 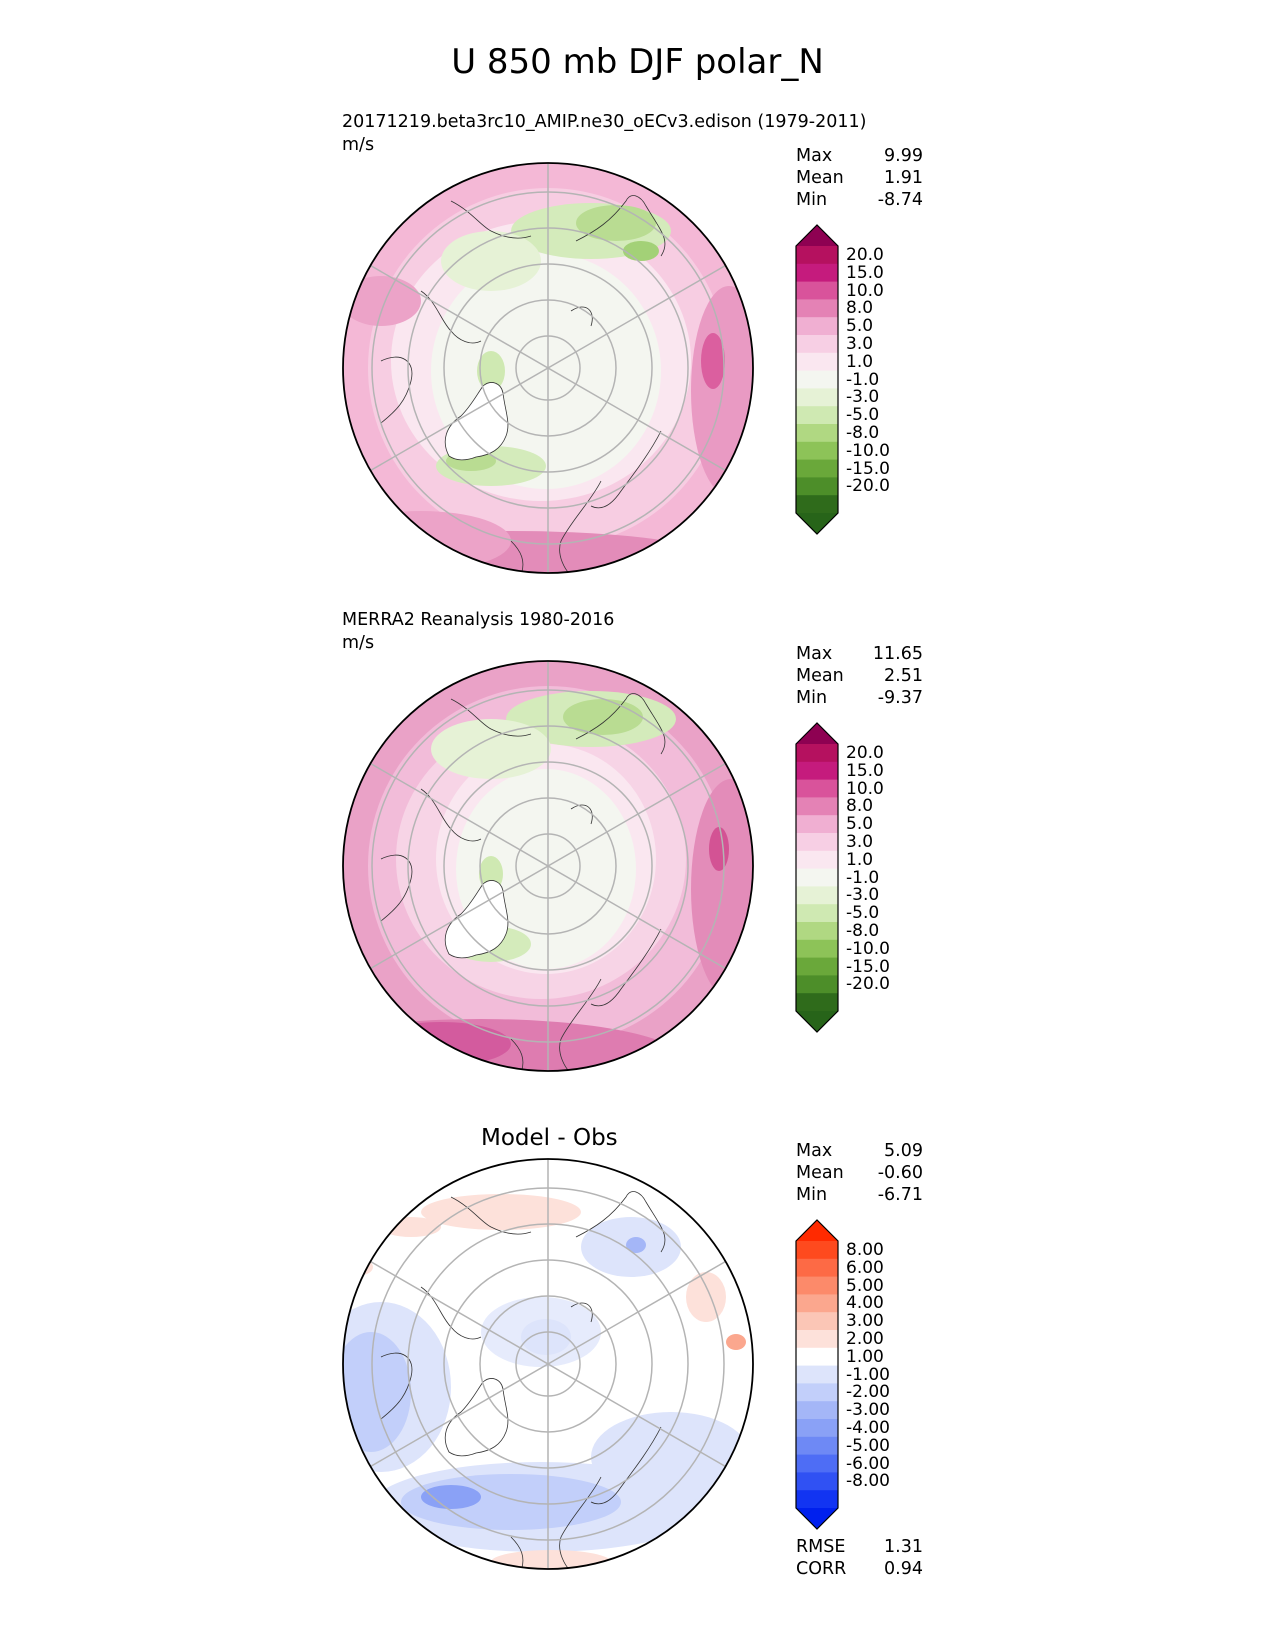 I want to click on rmse-value: 1.31, so click(x=903, y=1547).